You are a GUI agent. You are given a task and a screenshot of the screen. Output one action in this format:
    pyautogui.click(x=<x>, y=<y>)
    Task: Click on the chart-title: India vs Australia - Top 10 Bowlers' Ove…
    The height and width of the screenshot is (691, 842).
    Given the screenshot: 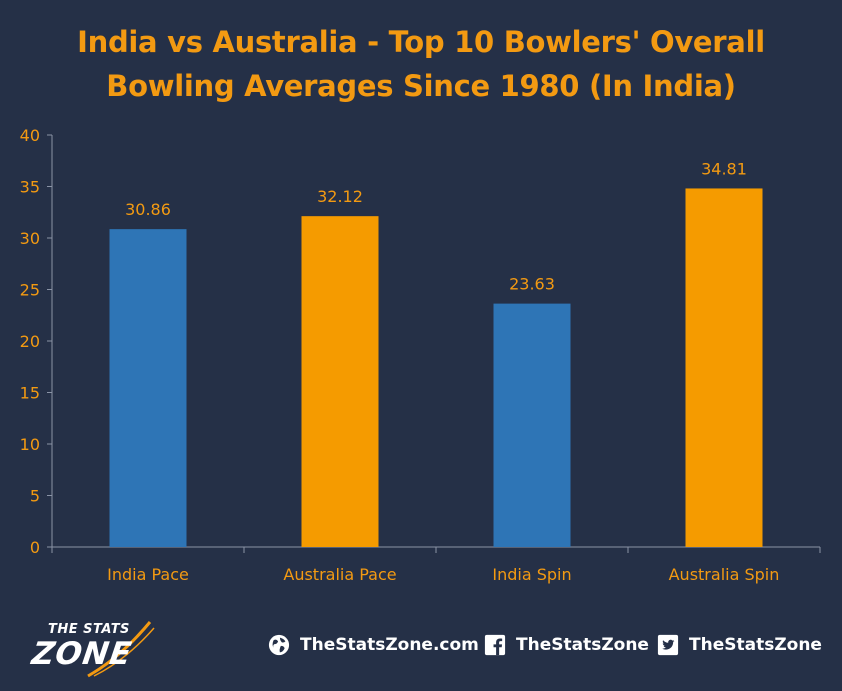 What is the action you would take?
    pyautogui.click(x=421, y=64)
    